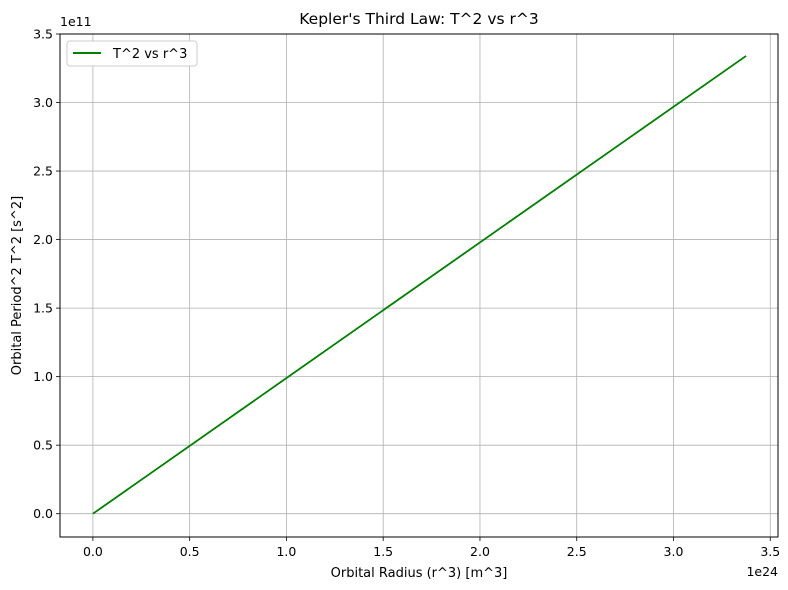 The width and height of the screenshot is (788, 590). I want to click on x-tick-label: 0.5, so click(190, 551).